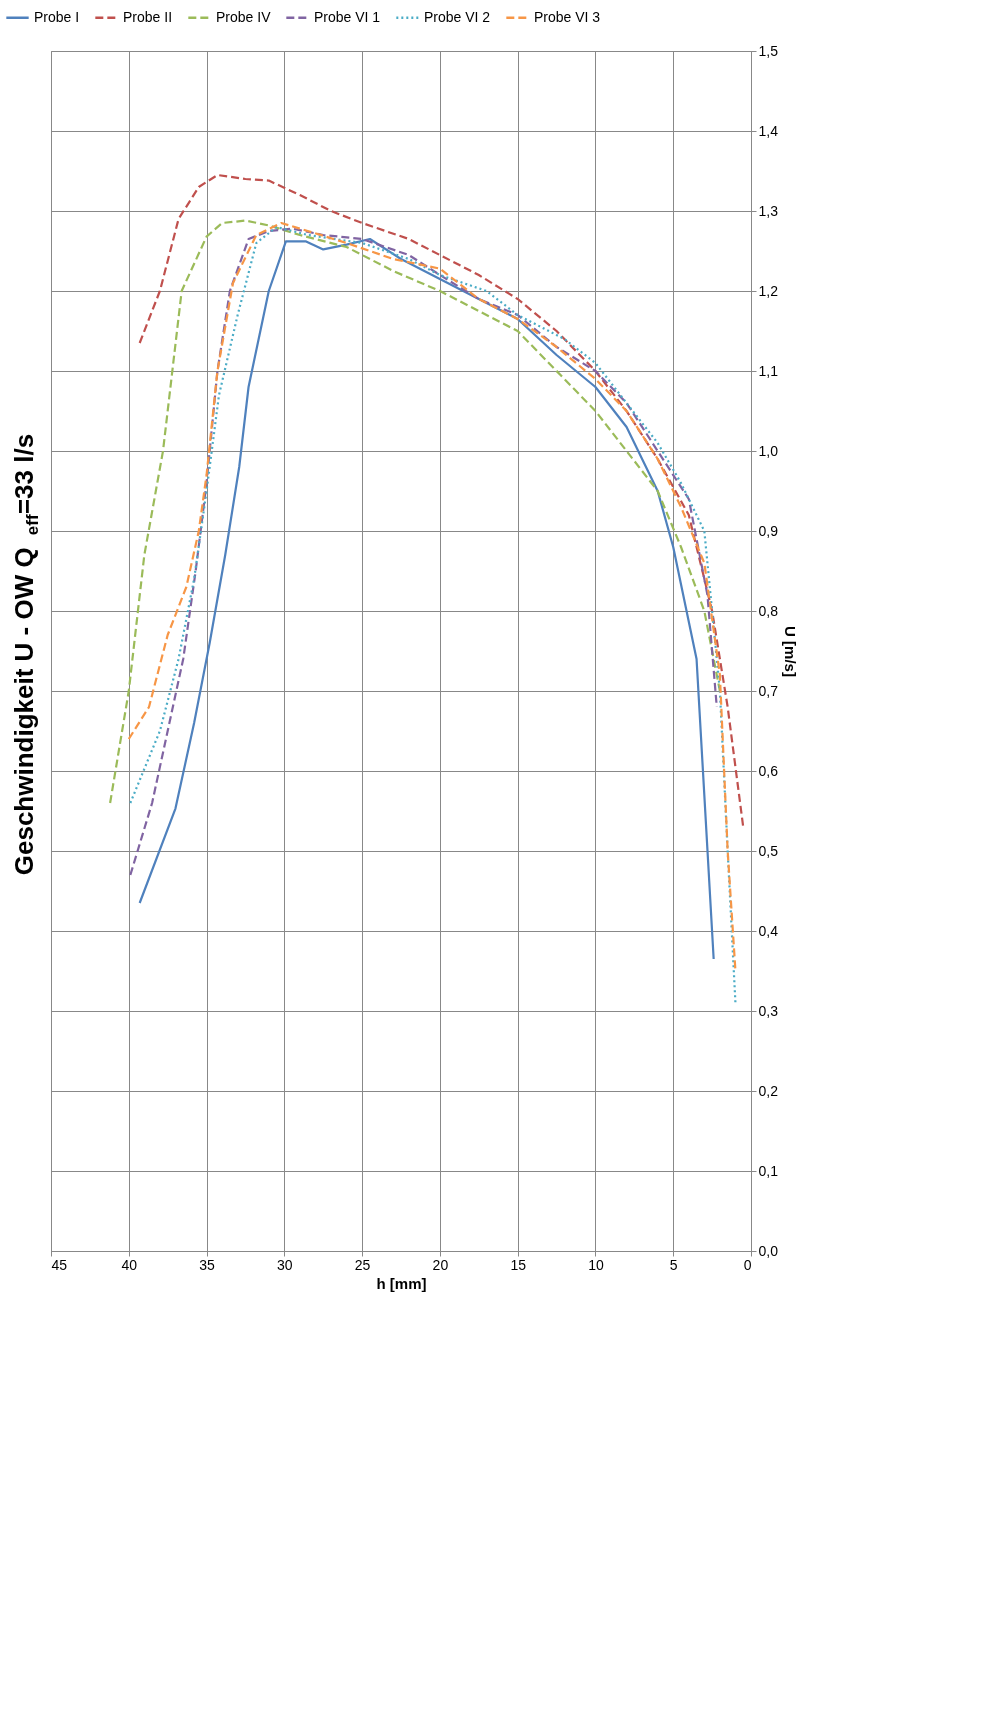 This screenshot has height=1724, width=990. What do you see at coordinates (790, 651) in the screenshot?
I see `y-axis-title: U [m/s]` at bounding box center [790, 651].